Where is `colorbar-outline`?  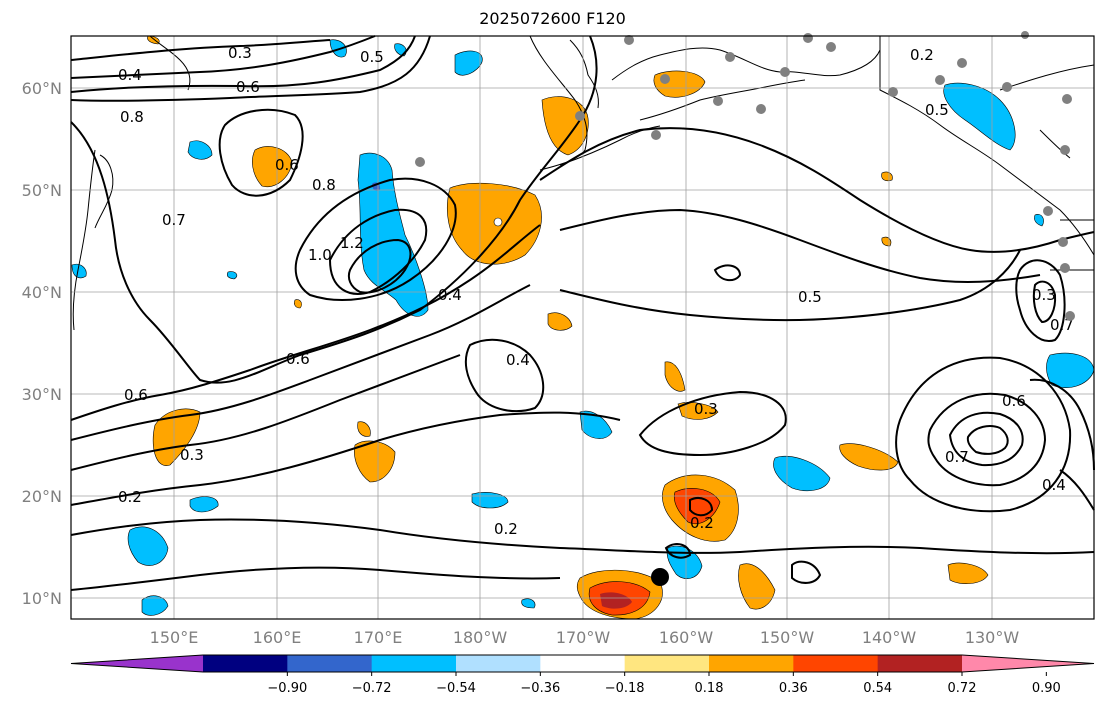 colorbar-outline is located at coordinates (582, 663).